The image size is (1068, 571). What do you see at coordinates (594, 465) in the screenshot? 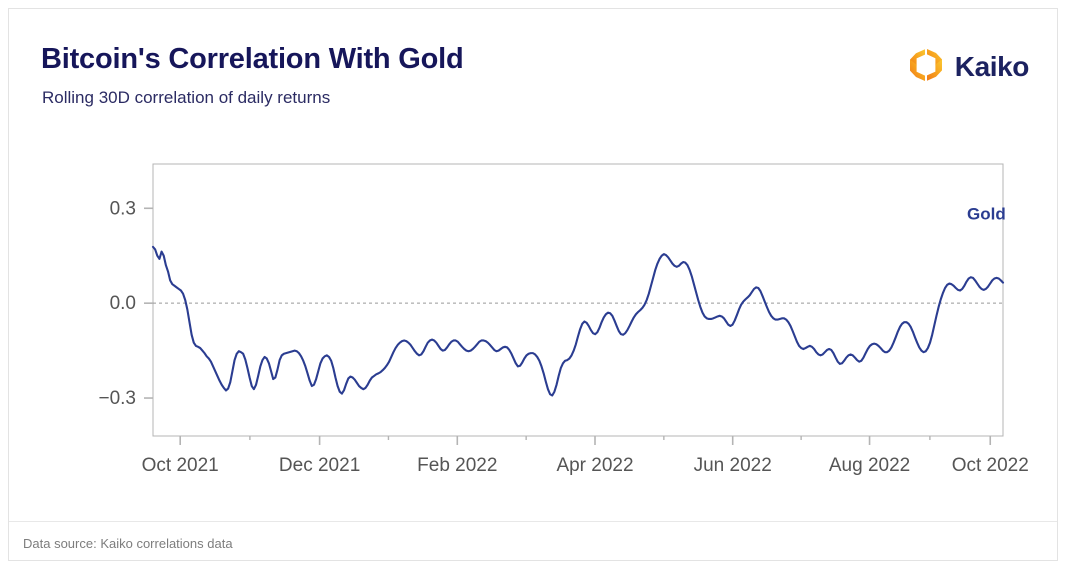
I see `x-tick-label: Apr 2022` at bounding box center [594, 465].